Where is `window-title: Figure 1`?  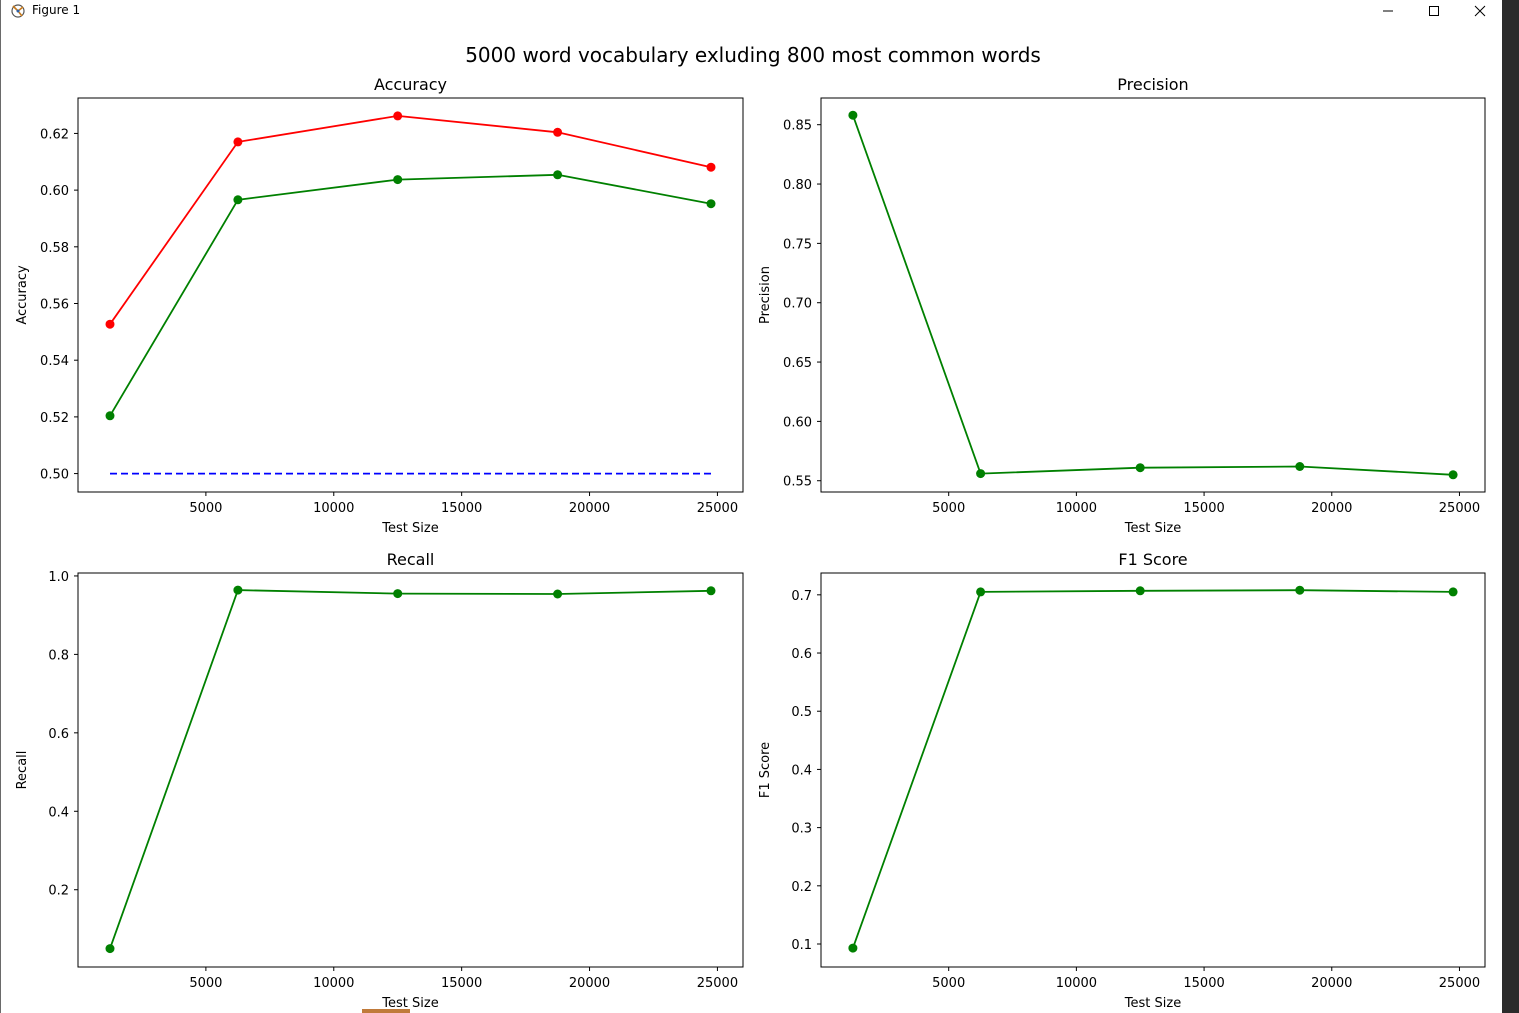
window-title: Figure 1 is located at coordinates (56, 10).